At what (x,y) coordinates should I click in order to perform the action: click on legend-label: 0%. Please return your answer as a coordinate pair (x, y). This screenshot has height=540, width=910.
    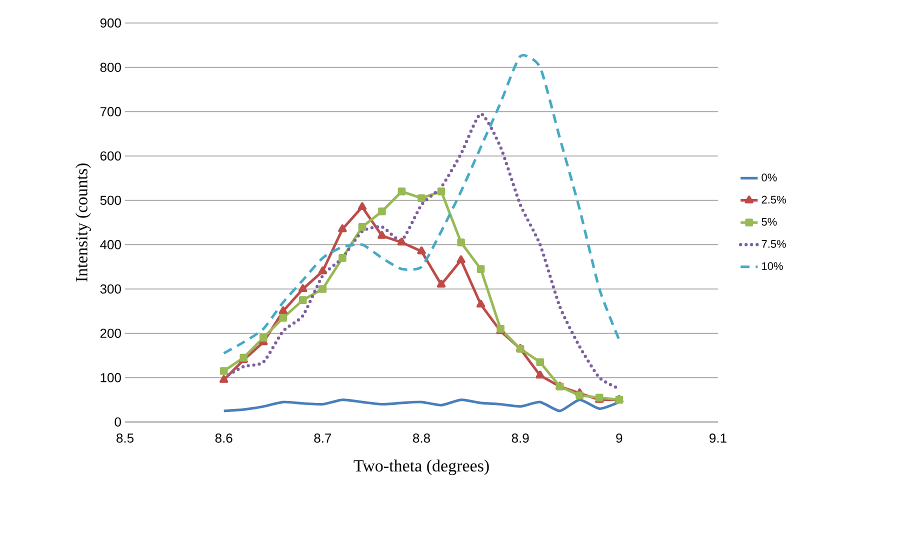
    Looking at the image, I should click on (769, 178).